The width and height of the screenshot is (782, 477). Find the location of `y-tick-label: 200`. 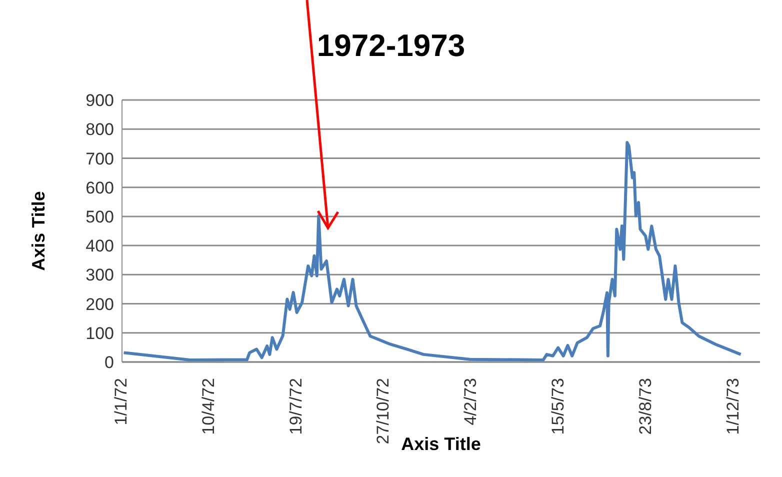

y-tick-label: 200 is located at coordinates (100, 304).